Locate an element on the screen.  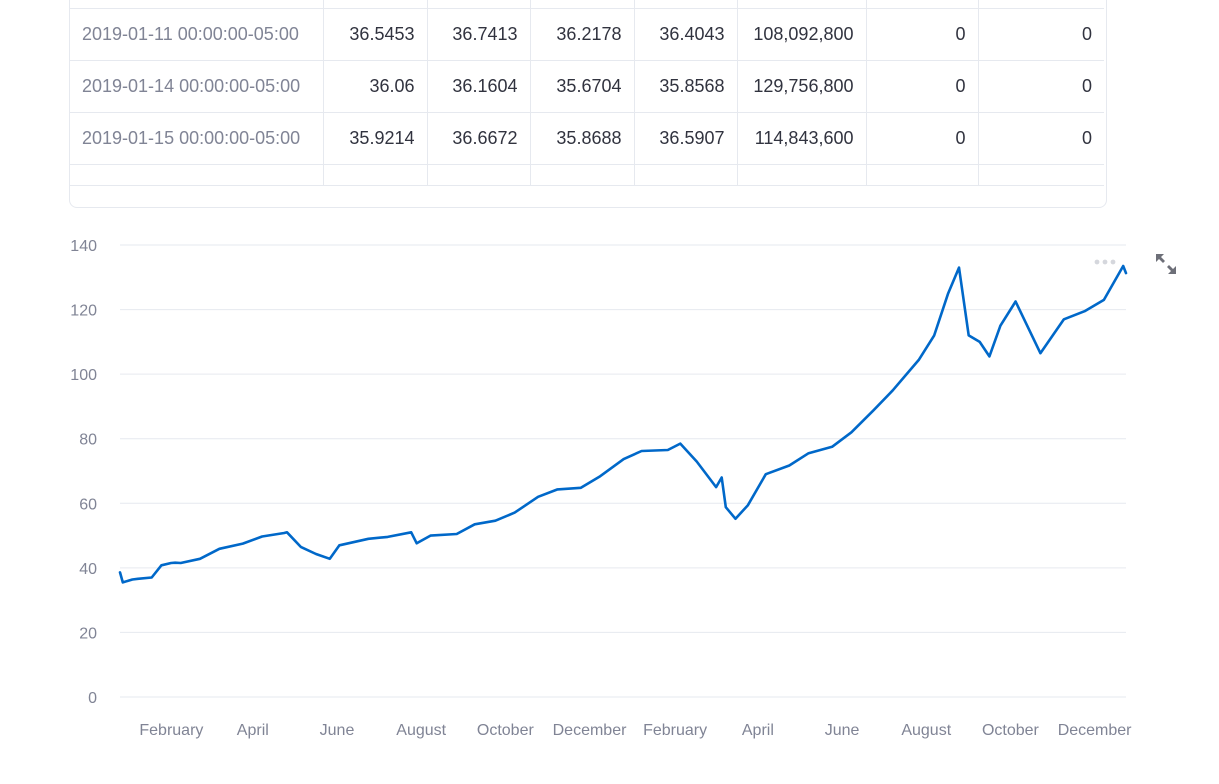
row-index-date: 2019-01-15 00:00:00-05:00 is located at coordinates (197, 138).